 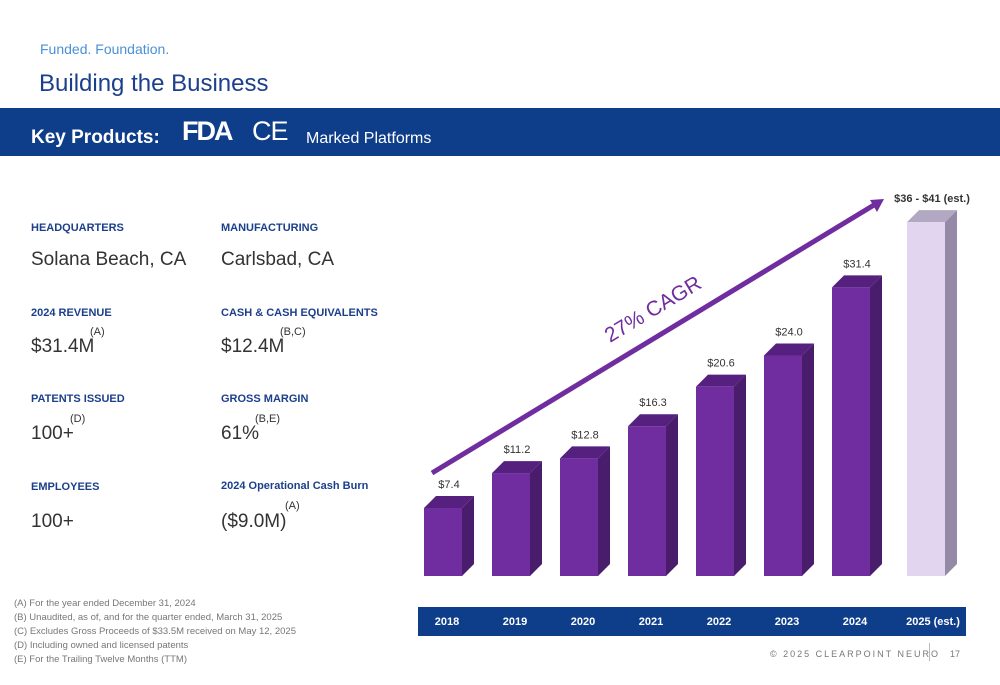 I want to click on ce-mark-logo: CE, so click(x=270, y=131).